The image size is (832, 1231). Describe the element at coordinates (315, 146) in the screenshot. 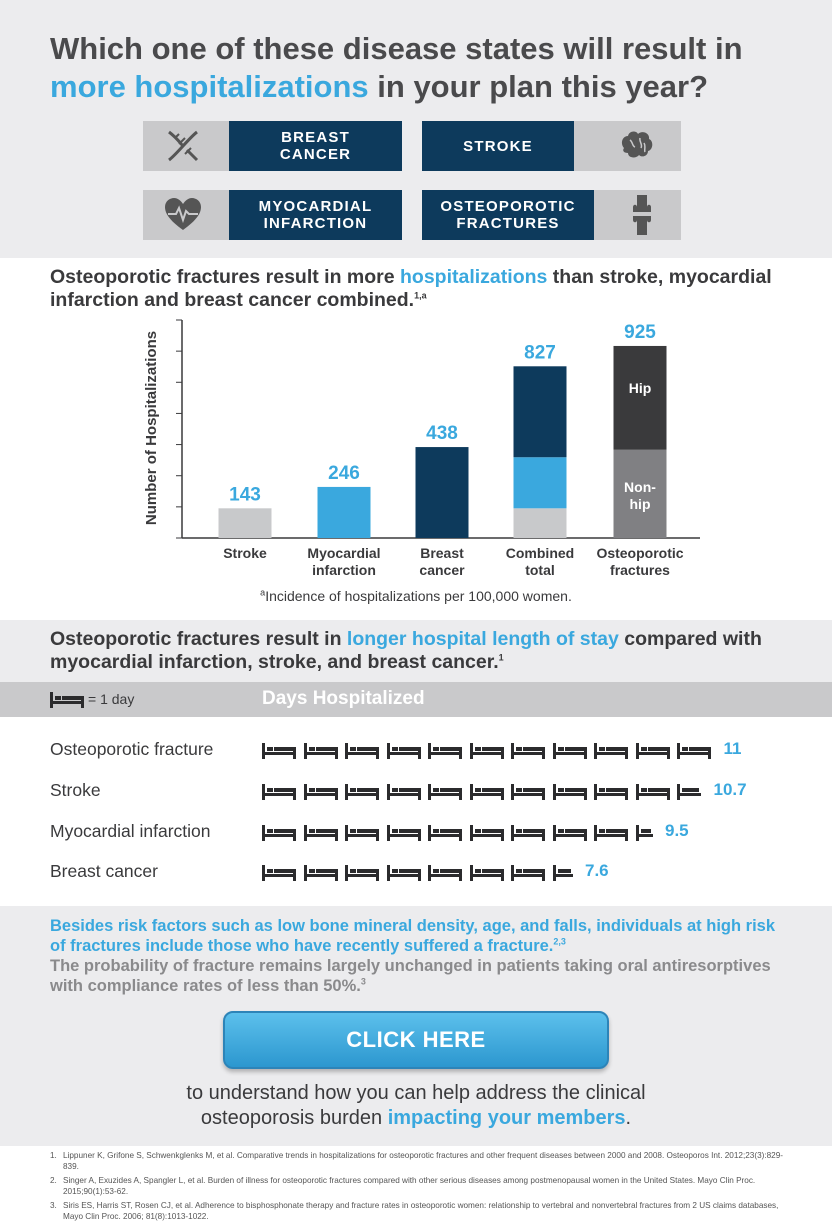

I see `breast-cancer-label: BREAST CANCER` at that location.